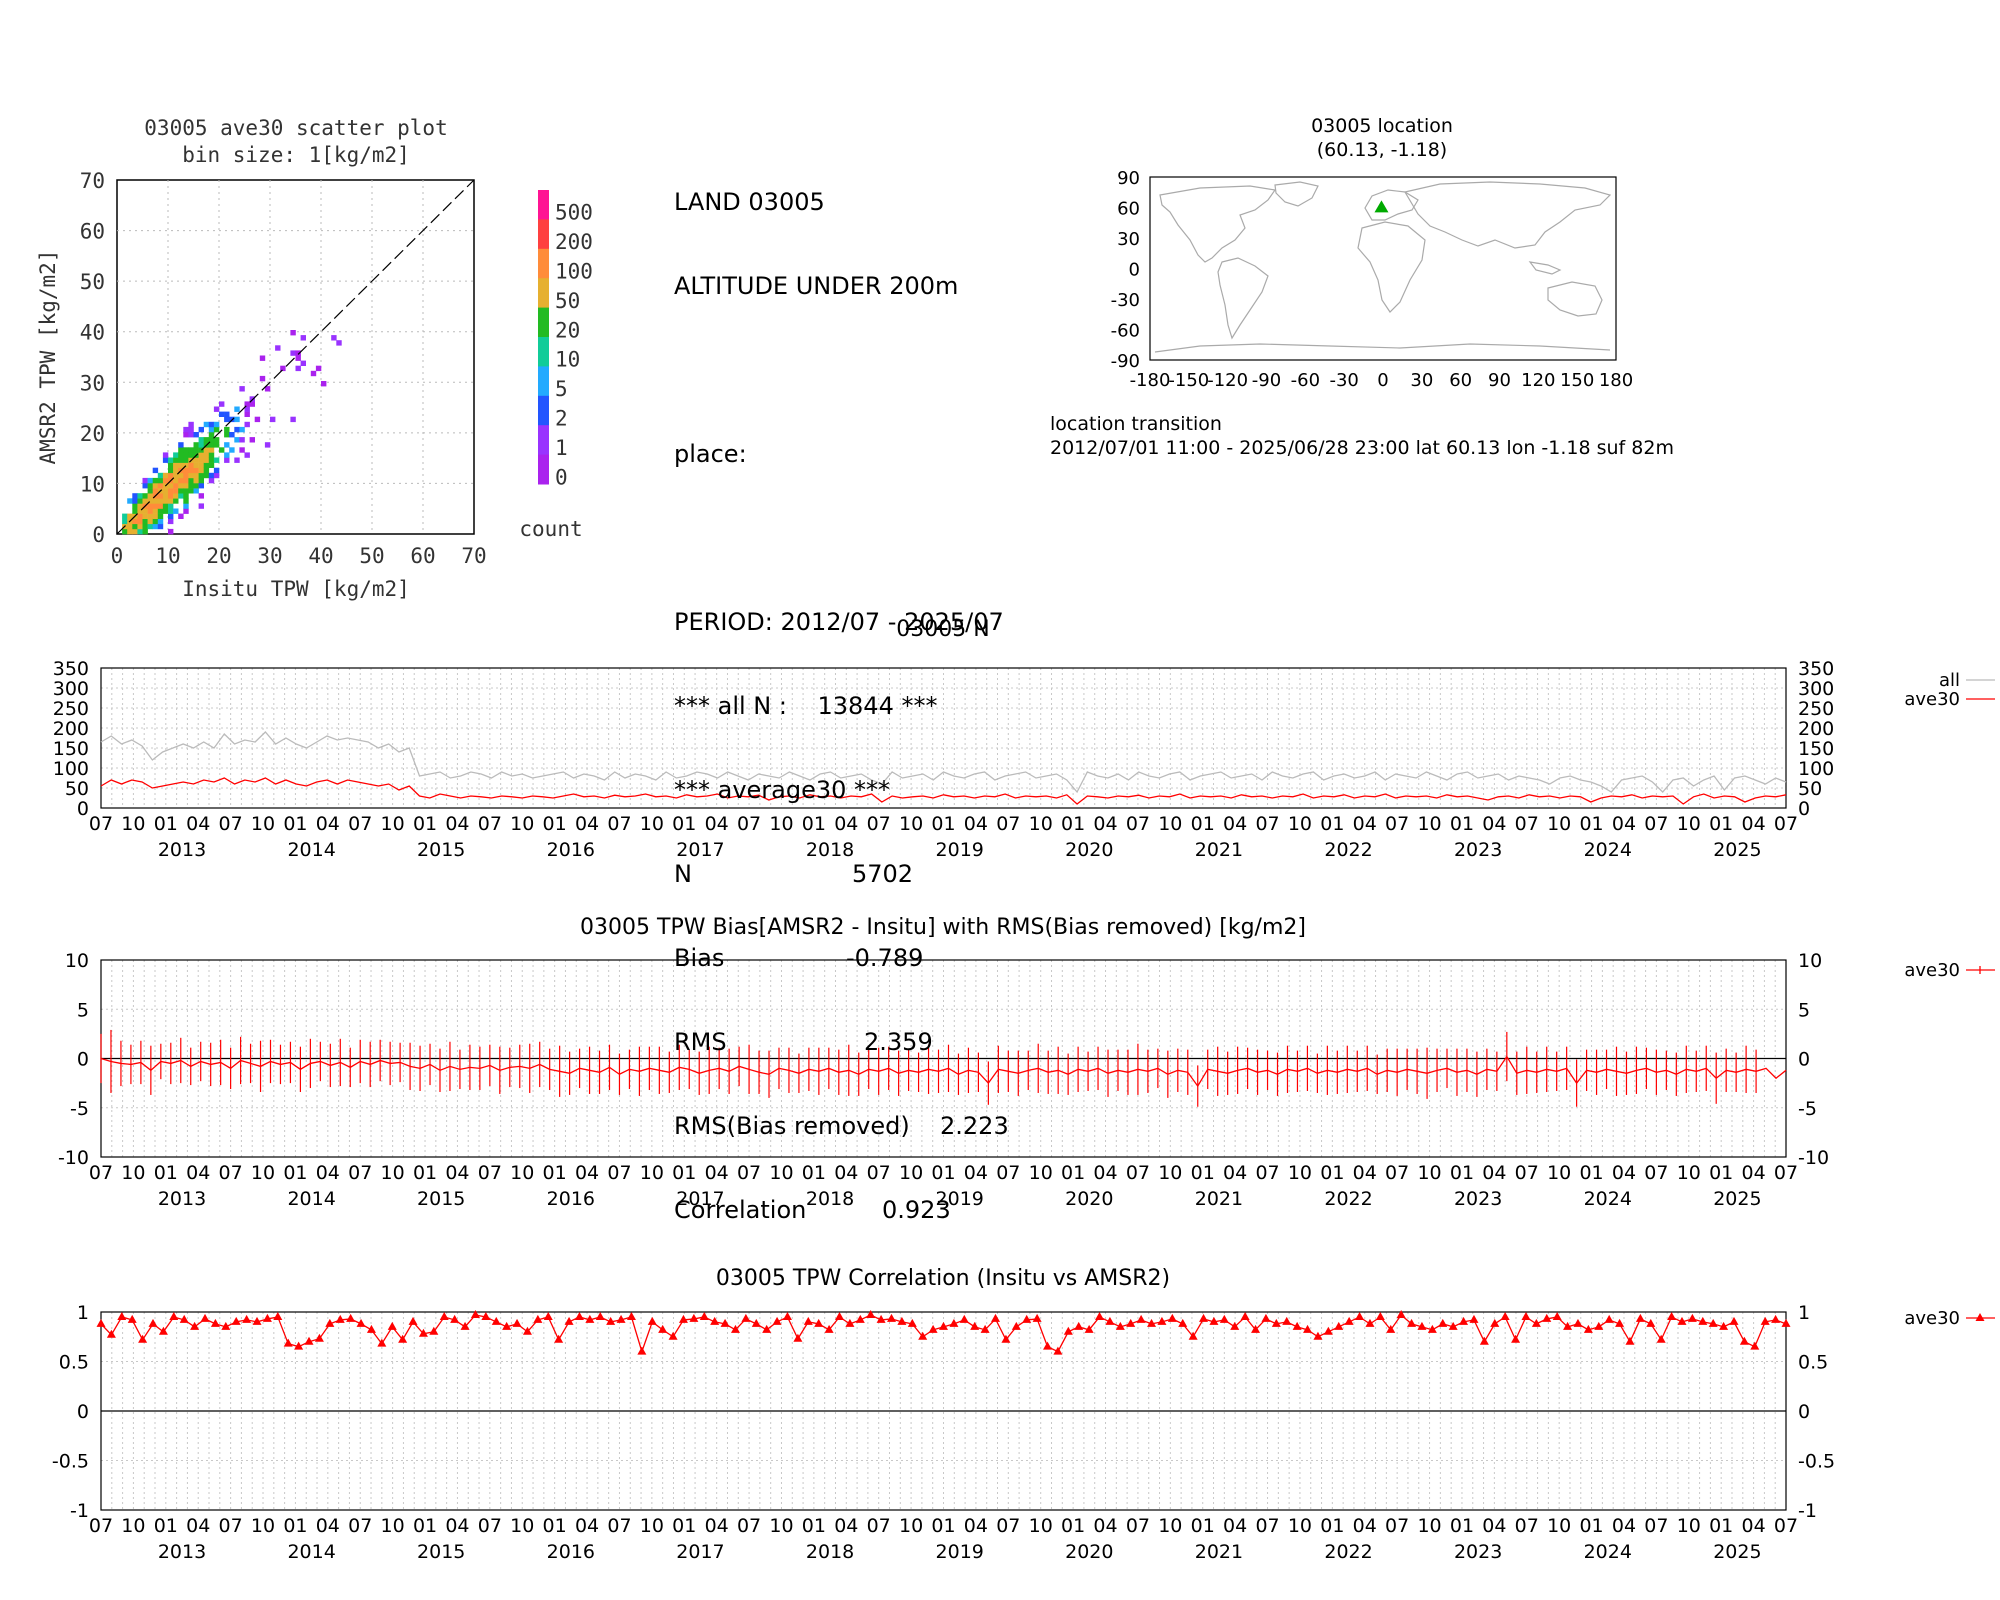 The width and height of the screenshot is (2000, 1600). I want to click on year-label: 2021, so click(1219, 850).